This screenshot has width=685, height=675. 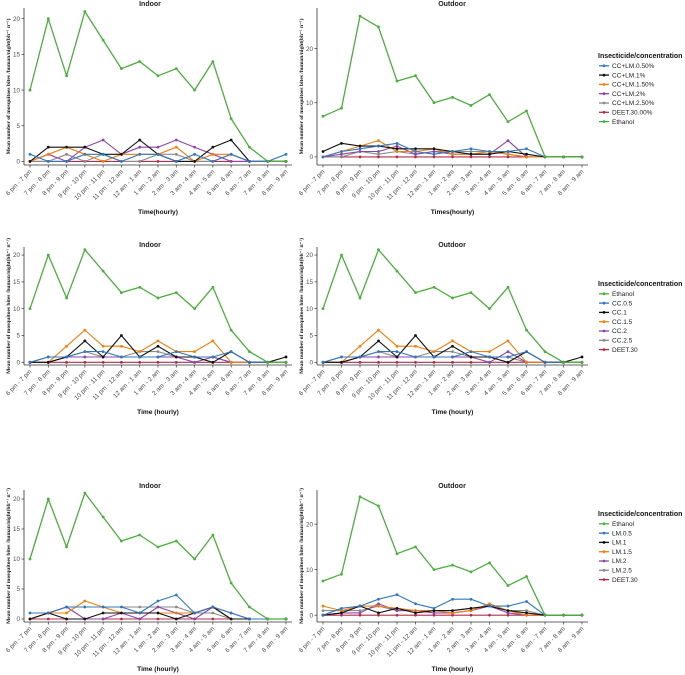 I want to click on legend-item-label: CC+LM.1%, so click(x=629, y=75).